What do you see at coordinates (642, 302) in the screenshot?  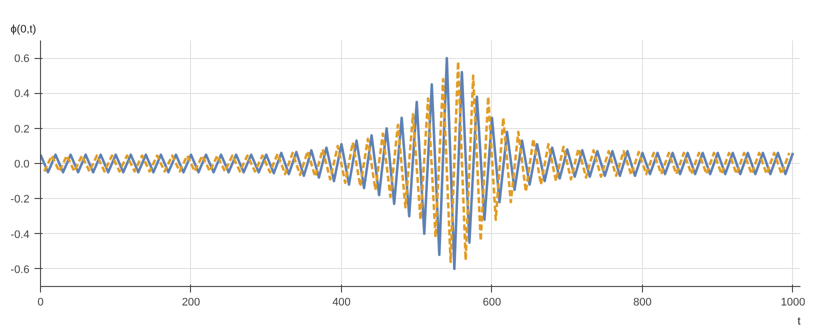 I see `x-tick-label: 800` at bounding box center [642, 302].